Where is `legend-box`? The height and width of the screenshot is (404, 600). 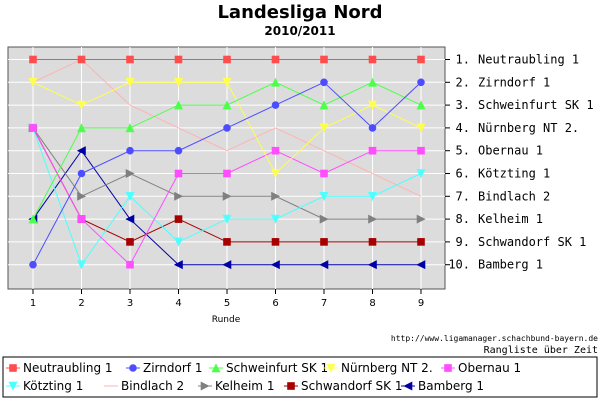 legend-box is located at coordinates (300, 377).